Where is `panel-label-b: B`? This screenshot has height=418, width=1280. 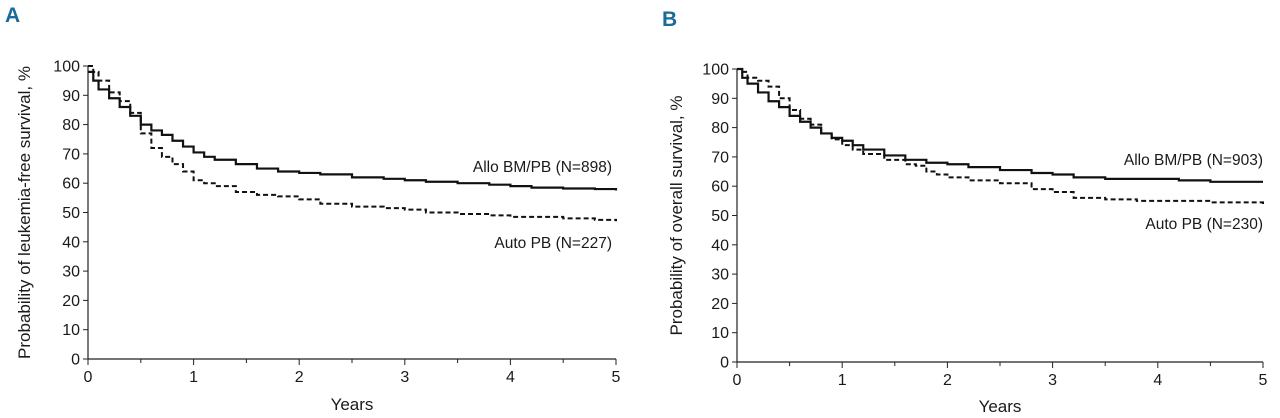 panel-label-b: B is located at coordinates (670, 19).